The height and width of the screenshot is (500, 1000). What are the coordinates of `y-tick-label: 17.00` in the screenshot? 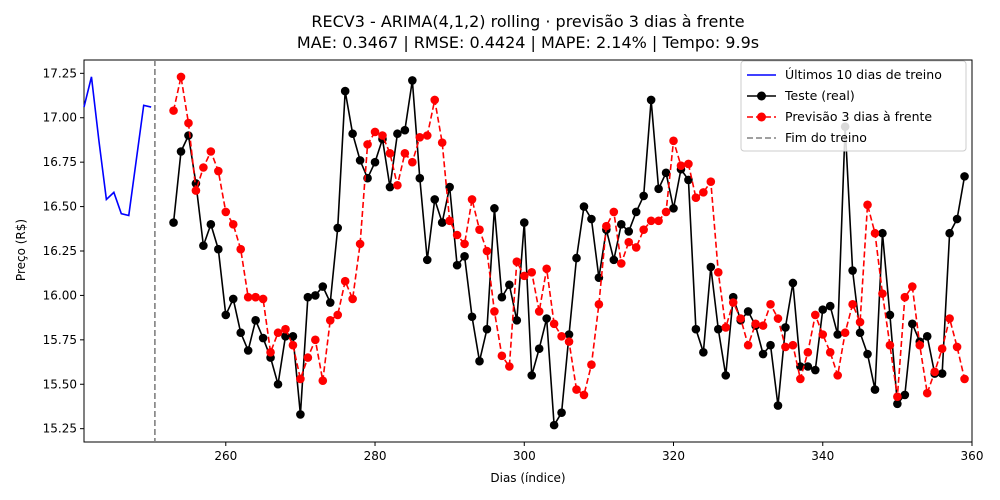 It's located at (60, 118).